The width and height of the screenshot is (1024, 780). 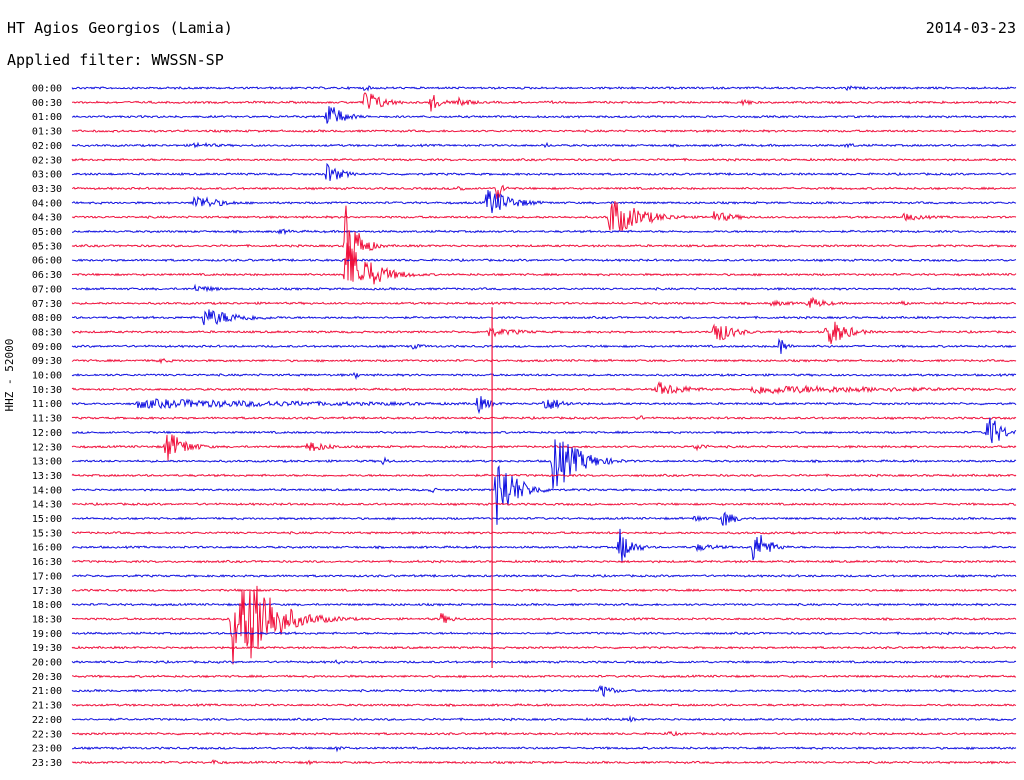 I want to click on time-tick-label: 19:00, so click(x=47, y=634).